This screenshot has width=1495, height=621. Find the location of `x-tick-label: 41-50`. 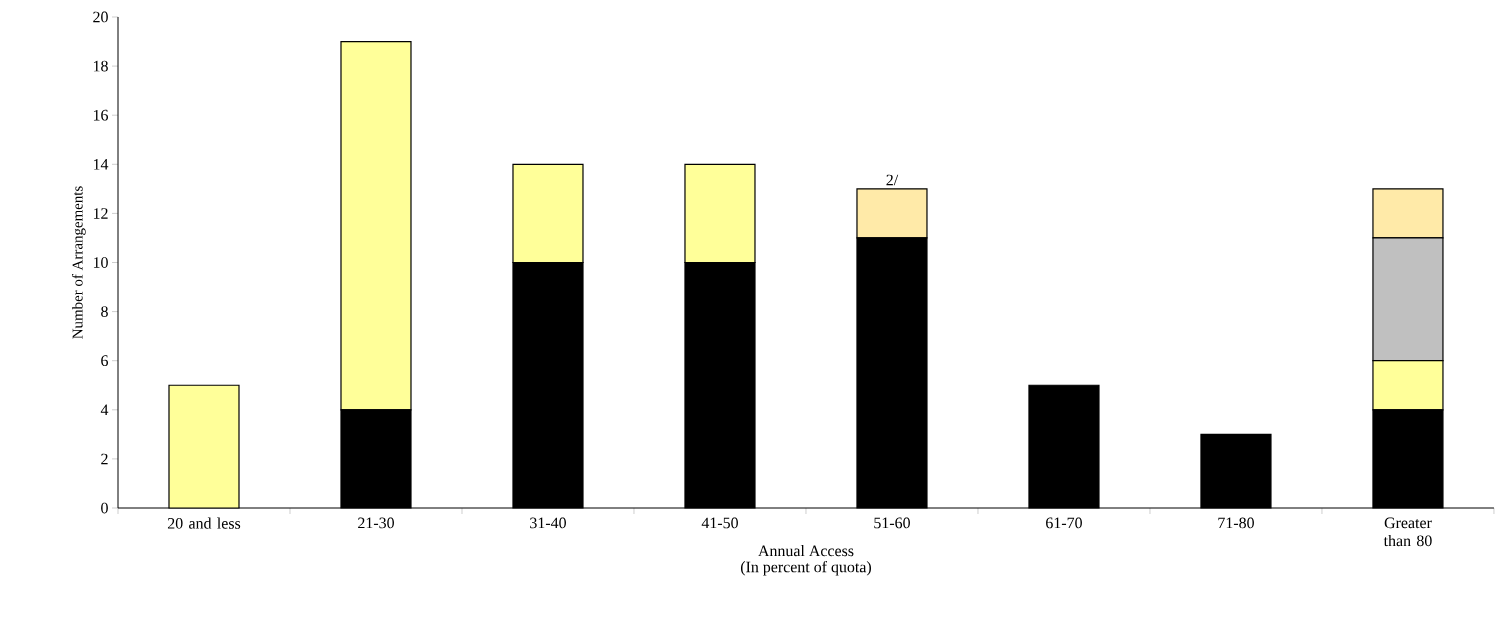

x-tick-label: 41-50 is located at coordinates (719, 523).